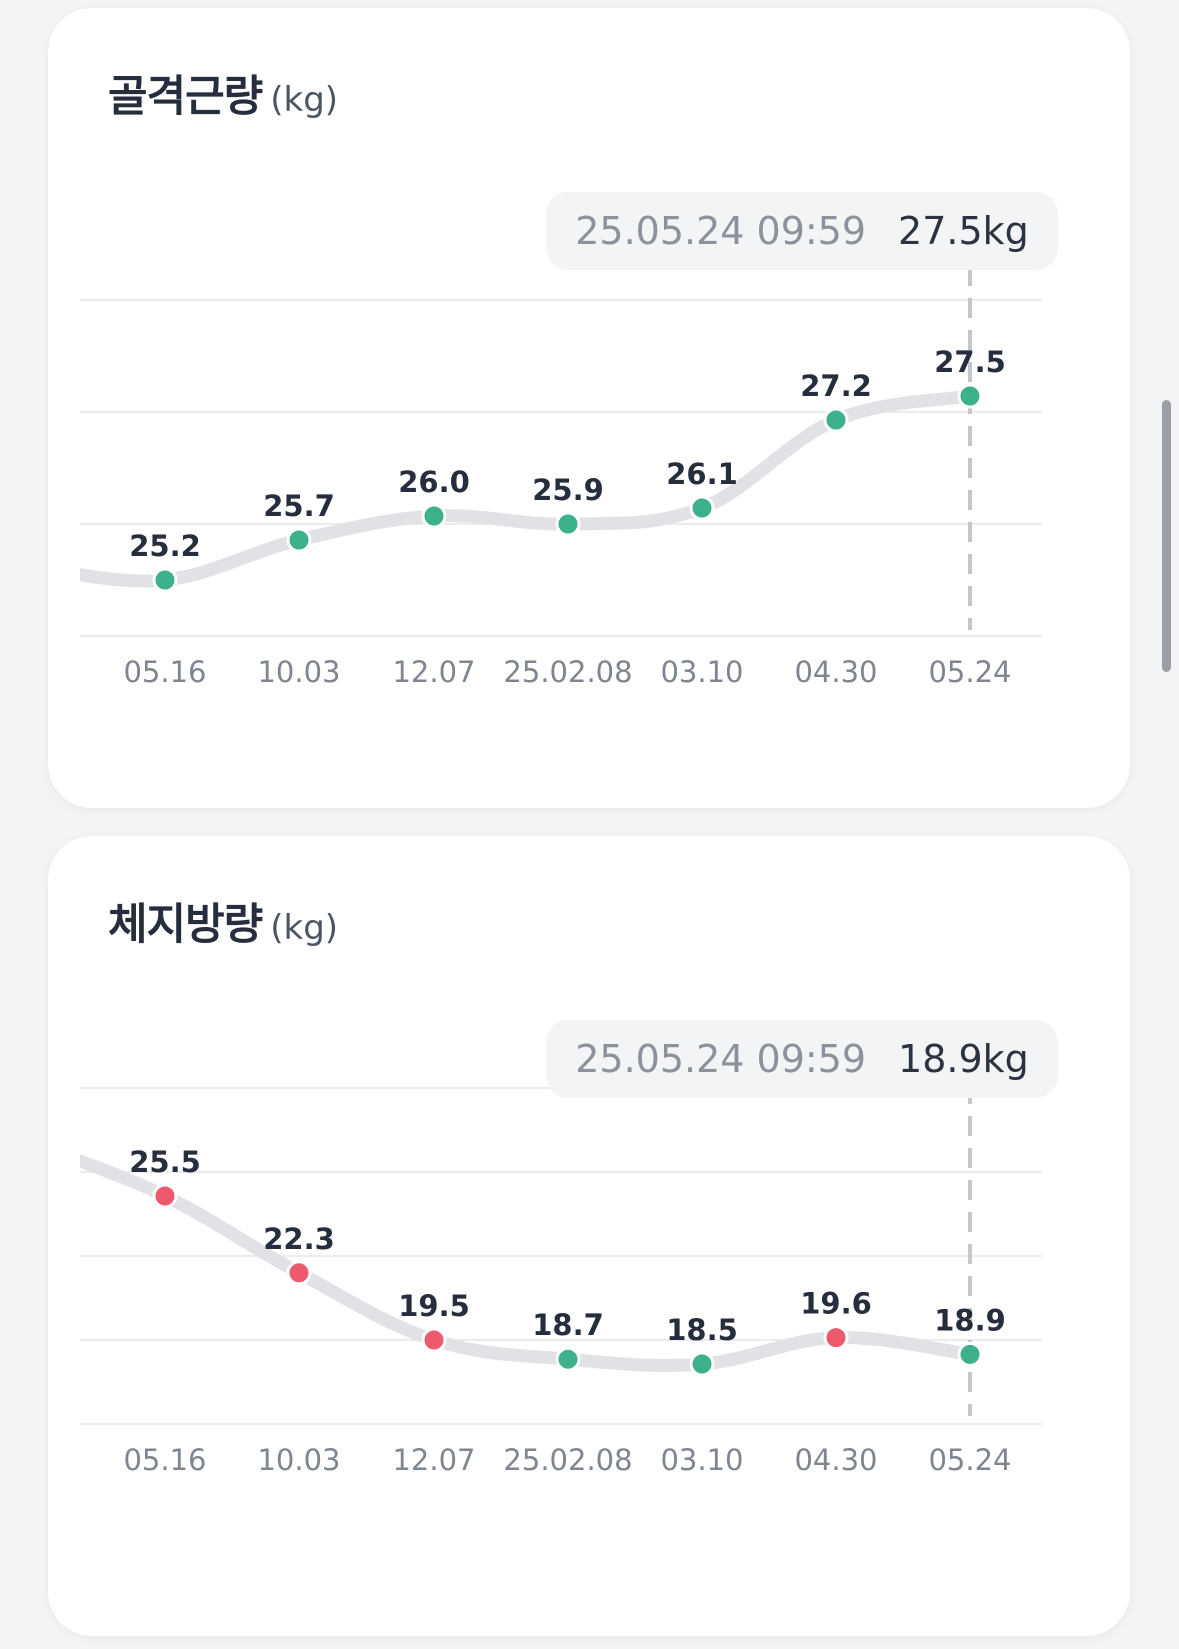 Image resolution: width=1179 pixels, height=1649 pixels. I want to click on tooltip-value: 27.5kg, so click(963, 231).